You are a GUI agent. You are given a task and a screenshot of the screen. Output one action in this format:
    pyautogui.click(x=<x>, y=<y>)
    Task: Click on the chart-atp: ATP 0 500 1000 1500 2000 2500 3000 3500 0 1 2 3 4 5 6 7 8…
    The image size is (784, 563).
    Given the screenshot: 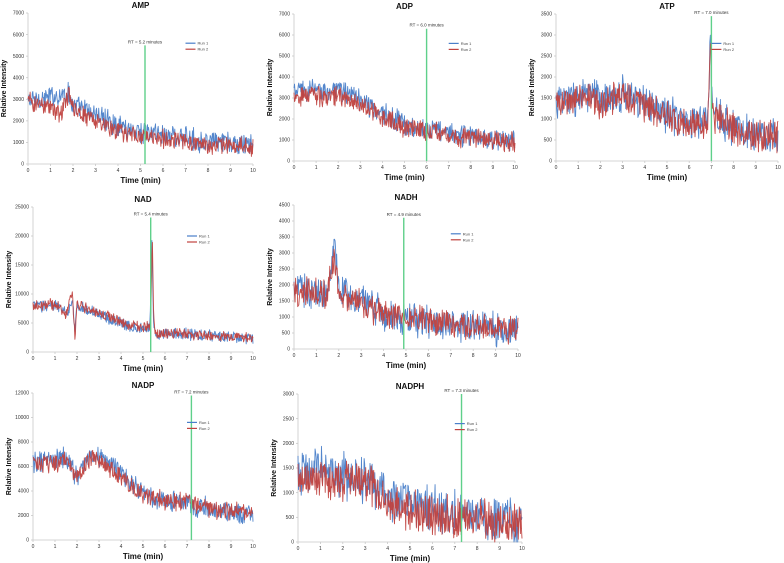 What is the action you would take?
    pyautogui.click(x=655, y=92)
    